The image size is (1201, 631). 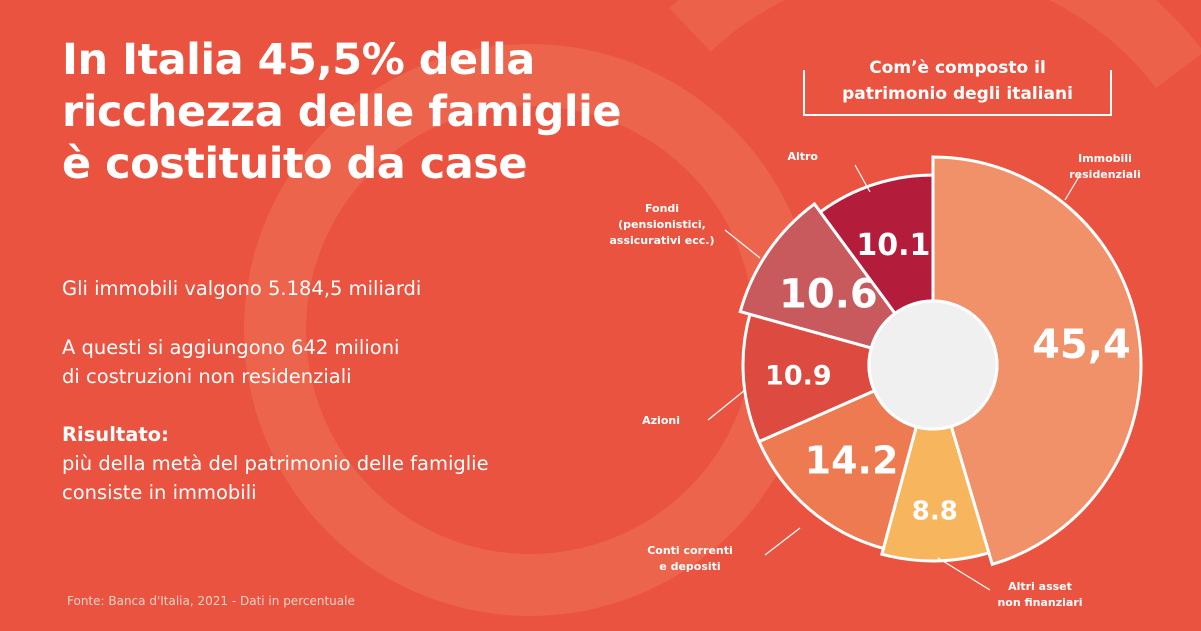 What do you see at coordinates (295, 164) in the screenshot?
I see `headline-line-3: è costituito da case` at bounding box center [295, 164].